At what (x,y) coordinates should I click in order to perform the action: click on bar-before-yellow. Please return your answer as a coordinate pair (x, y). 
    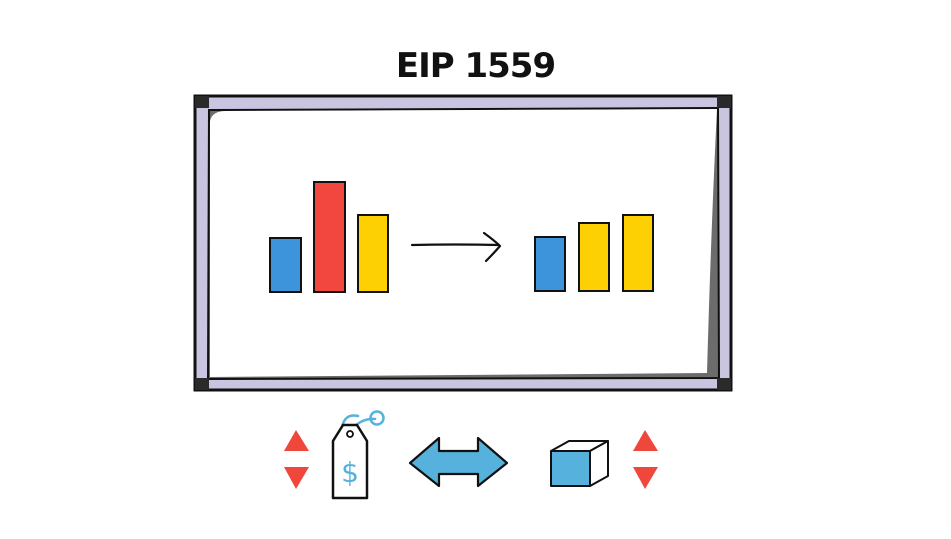
    Looking at the image, I should click on (373, 253).